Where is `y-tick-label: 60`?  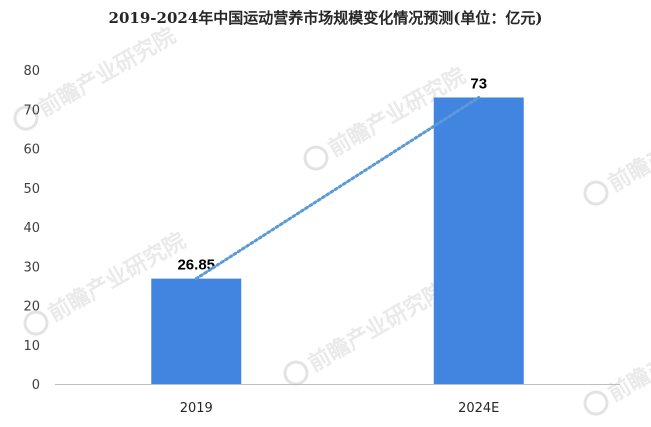 y-tick-label: 60 is located at coordinates (31, 150).